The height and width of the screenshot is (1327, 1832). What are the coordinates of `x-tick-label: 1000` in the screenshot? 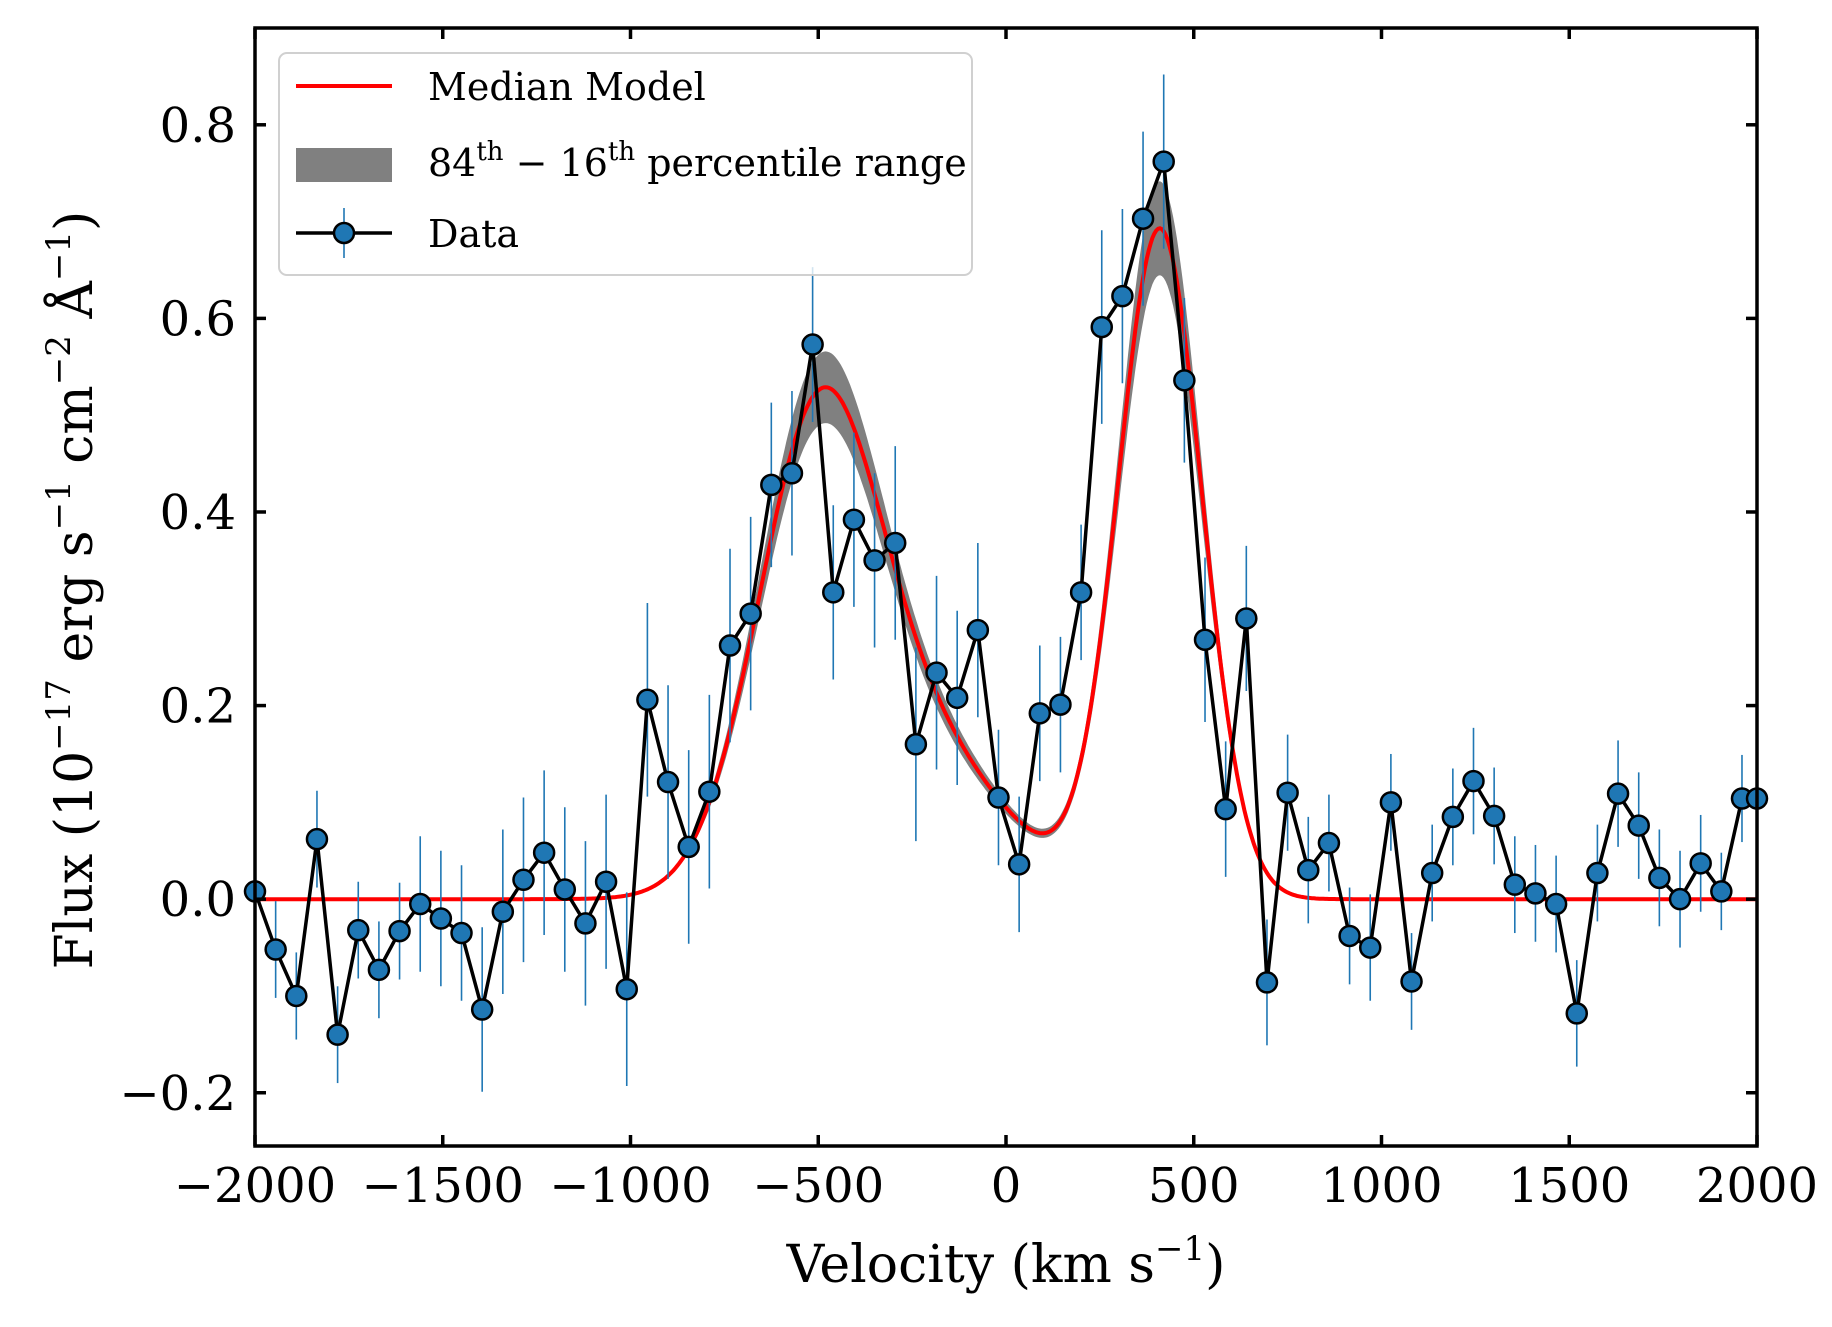 It's located at (1381, 1186).